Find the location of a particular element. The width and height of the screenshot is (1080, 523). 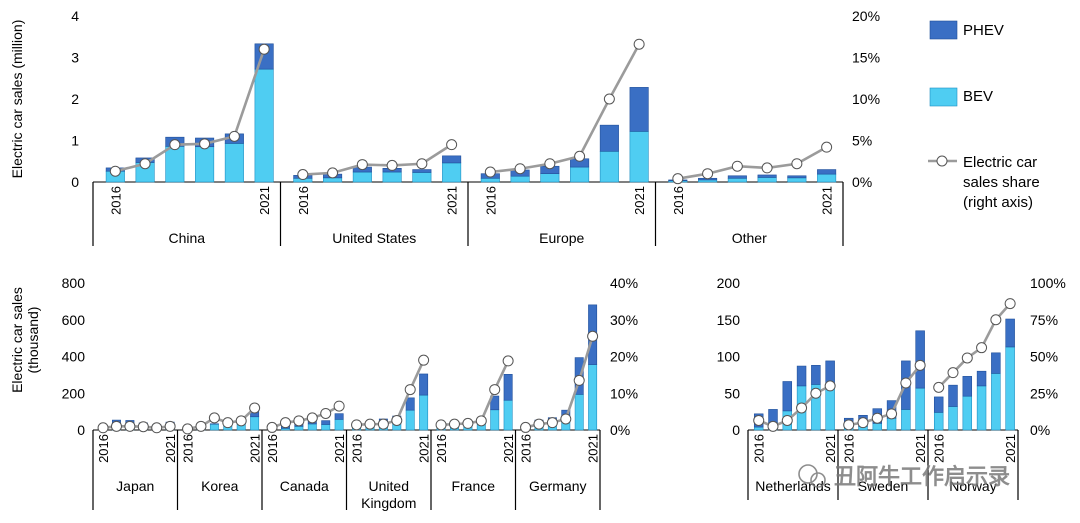

y2-tick-label: 50% is located at coordinates (1044, 357).